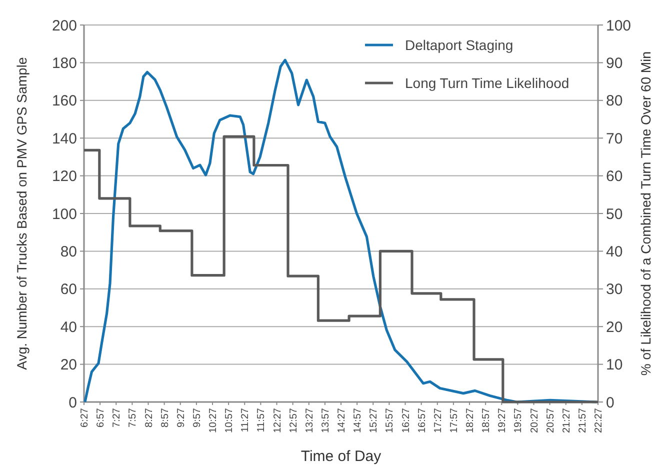 This screenshot has width=661, height=467. I want to click on x-tick-label: 9:57, so click(197, 418).